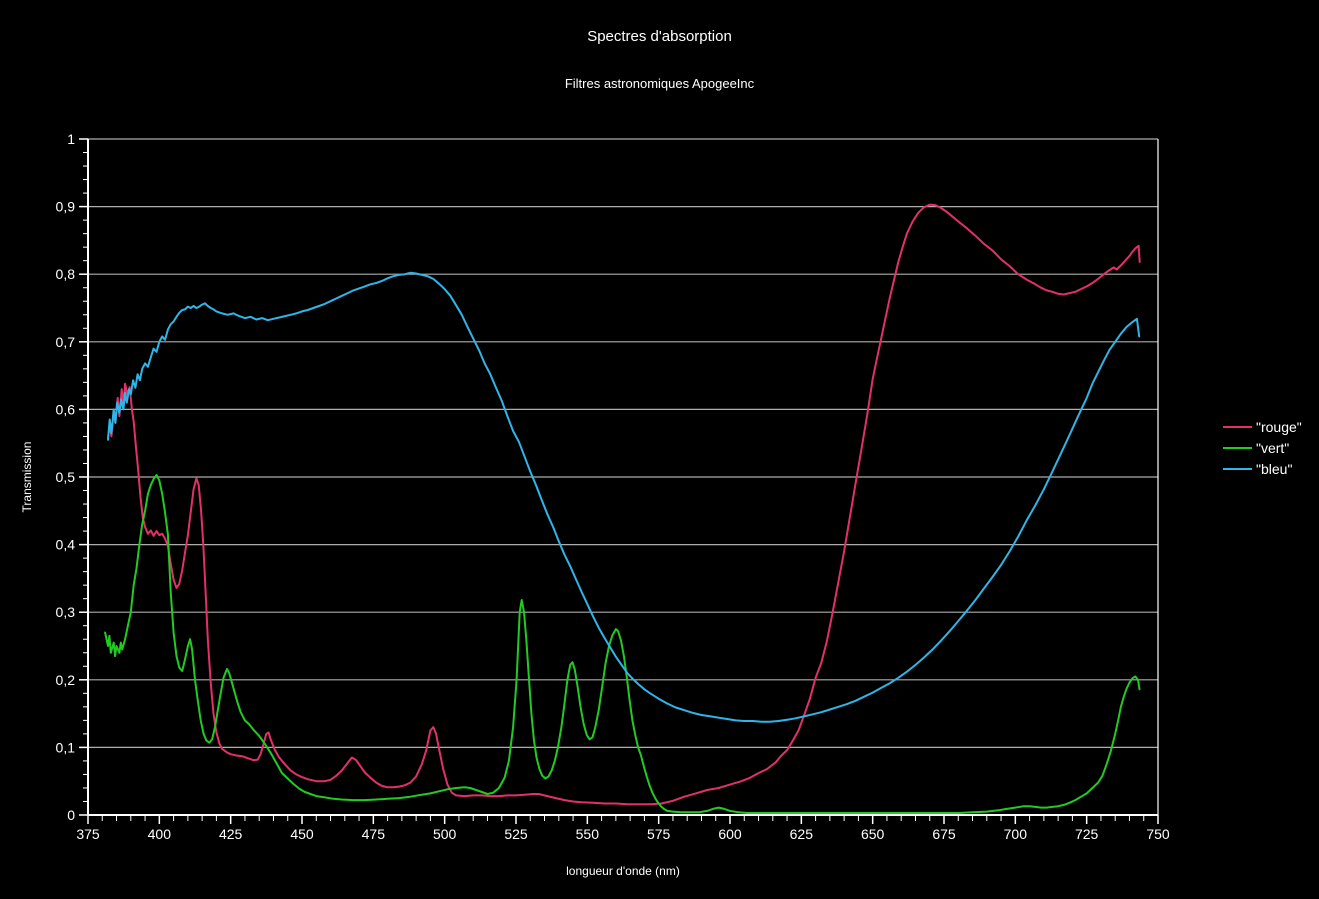 Image resolution: width=1319 pixels, height=899 pixels. I want to click on x-tick-label: 725, so click(1087, 834).